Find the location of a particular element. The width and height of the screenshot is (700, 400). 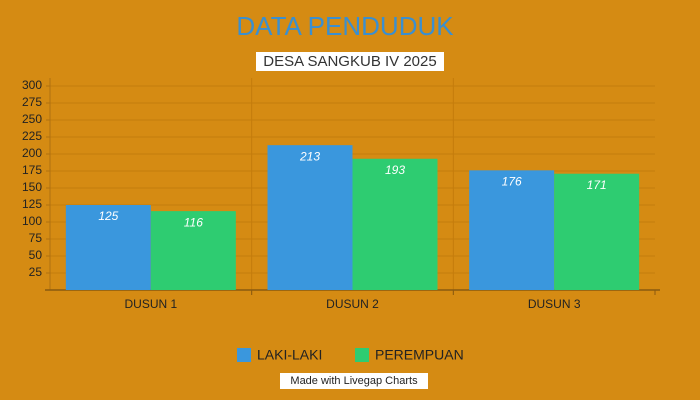

y-tick-label: 25 is located at coordinates (36, 272).